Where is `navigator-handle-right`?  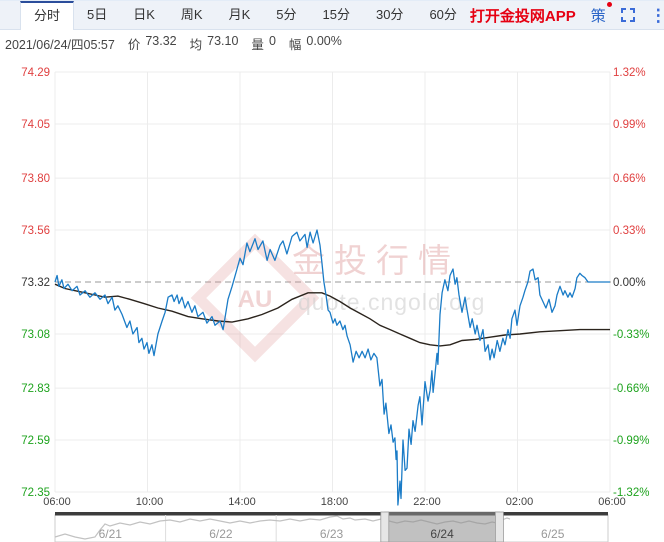
navigator-handle-right is located at coordinates (499, 526).